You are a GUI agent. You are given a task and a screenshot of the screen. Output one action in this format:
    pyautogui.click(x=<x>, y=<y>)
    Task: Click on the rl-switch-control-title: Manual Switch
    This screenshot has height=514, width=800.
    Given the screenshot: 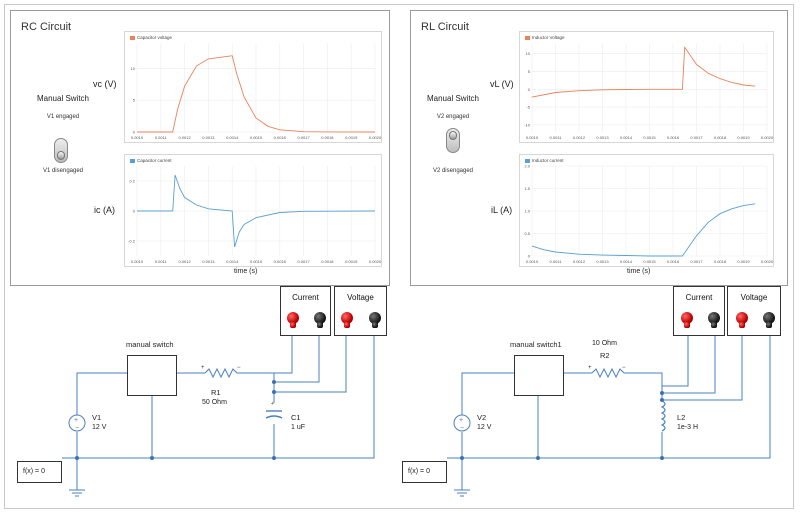 What is the action you would take?
    pyautogui.click(x=453, y=98)
    